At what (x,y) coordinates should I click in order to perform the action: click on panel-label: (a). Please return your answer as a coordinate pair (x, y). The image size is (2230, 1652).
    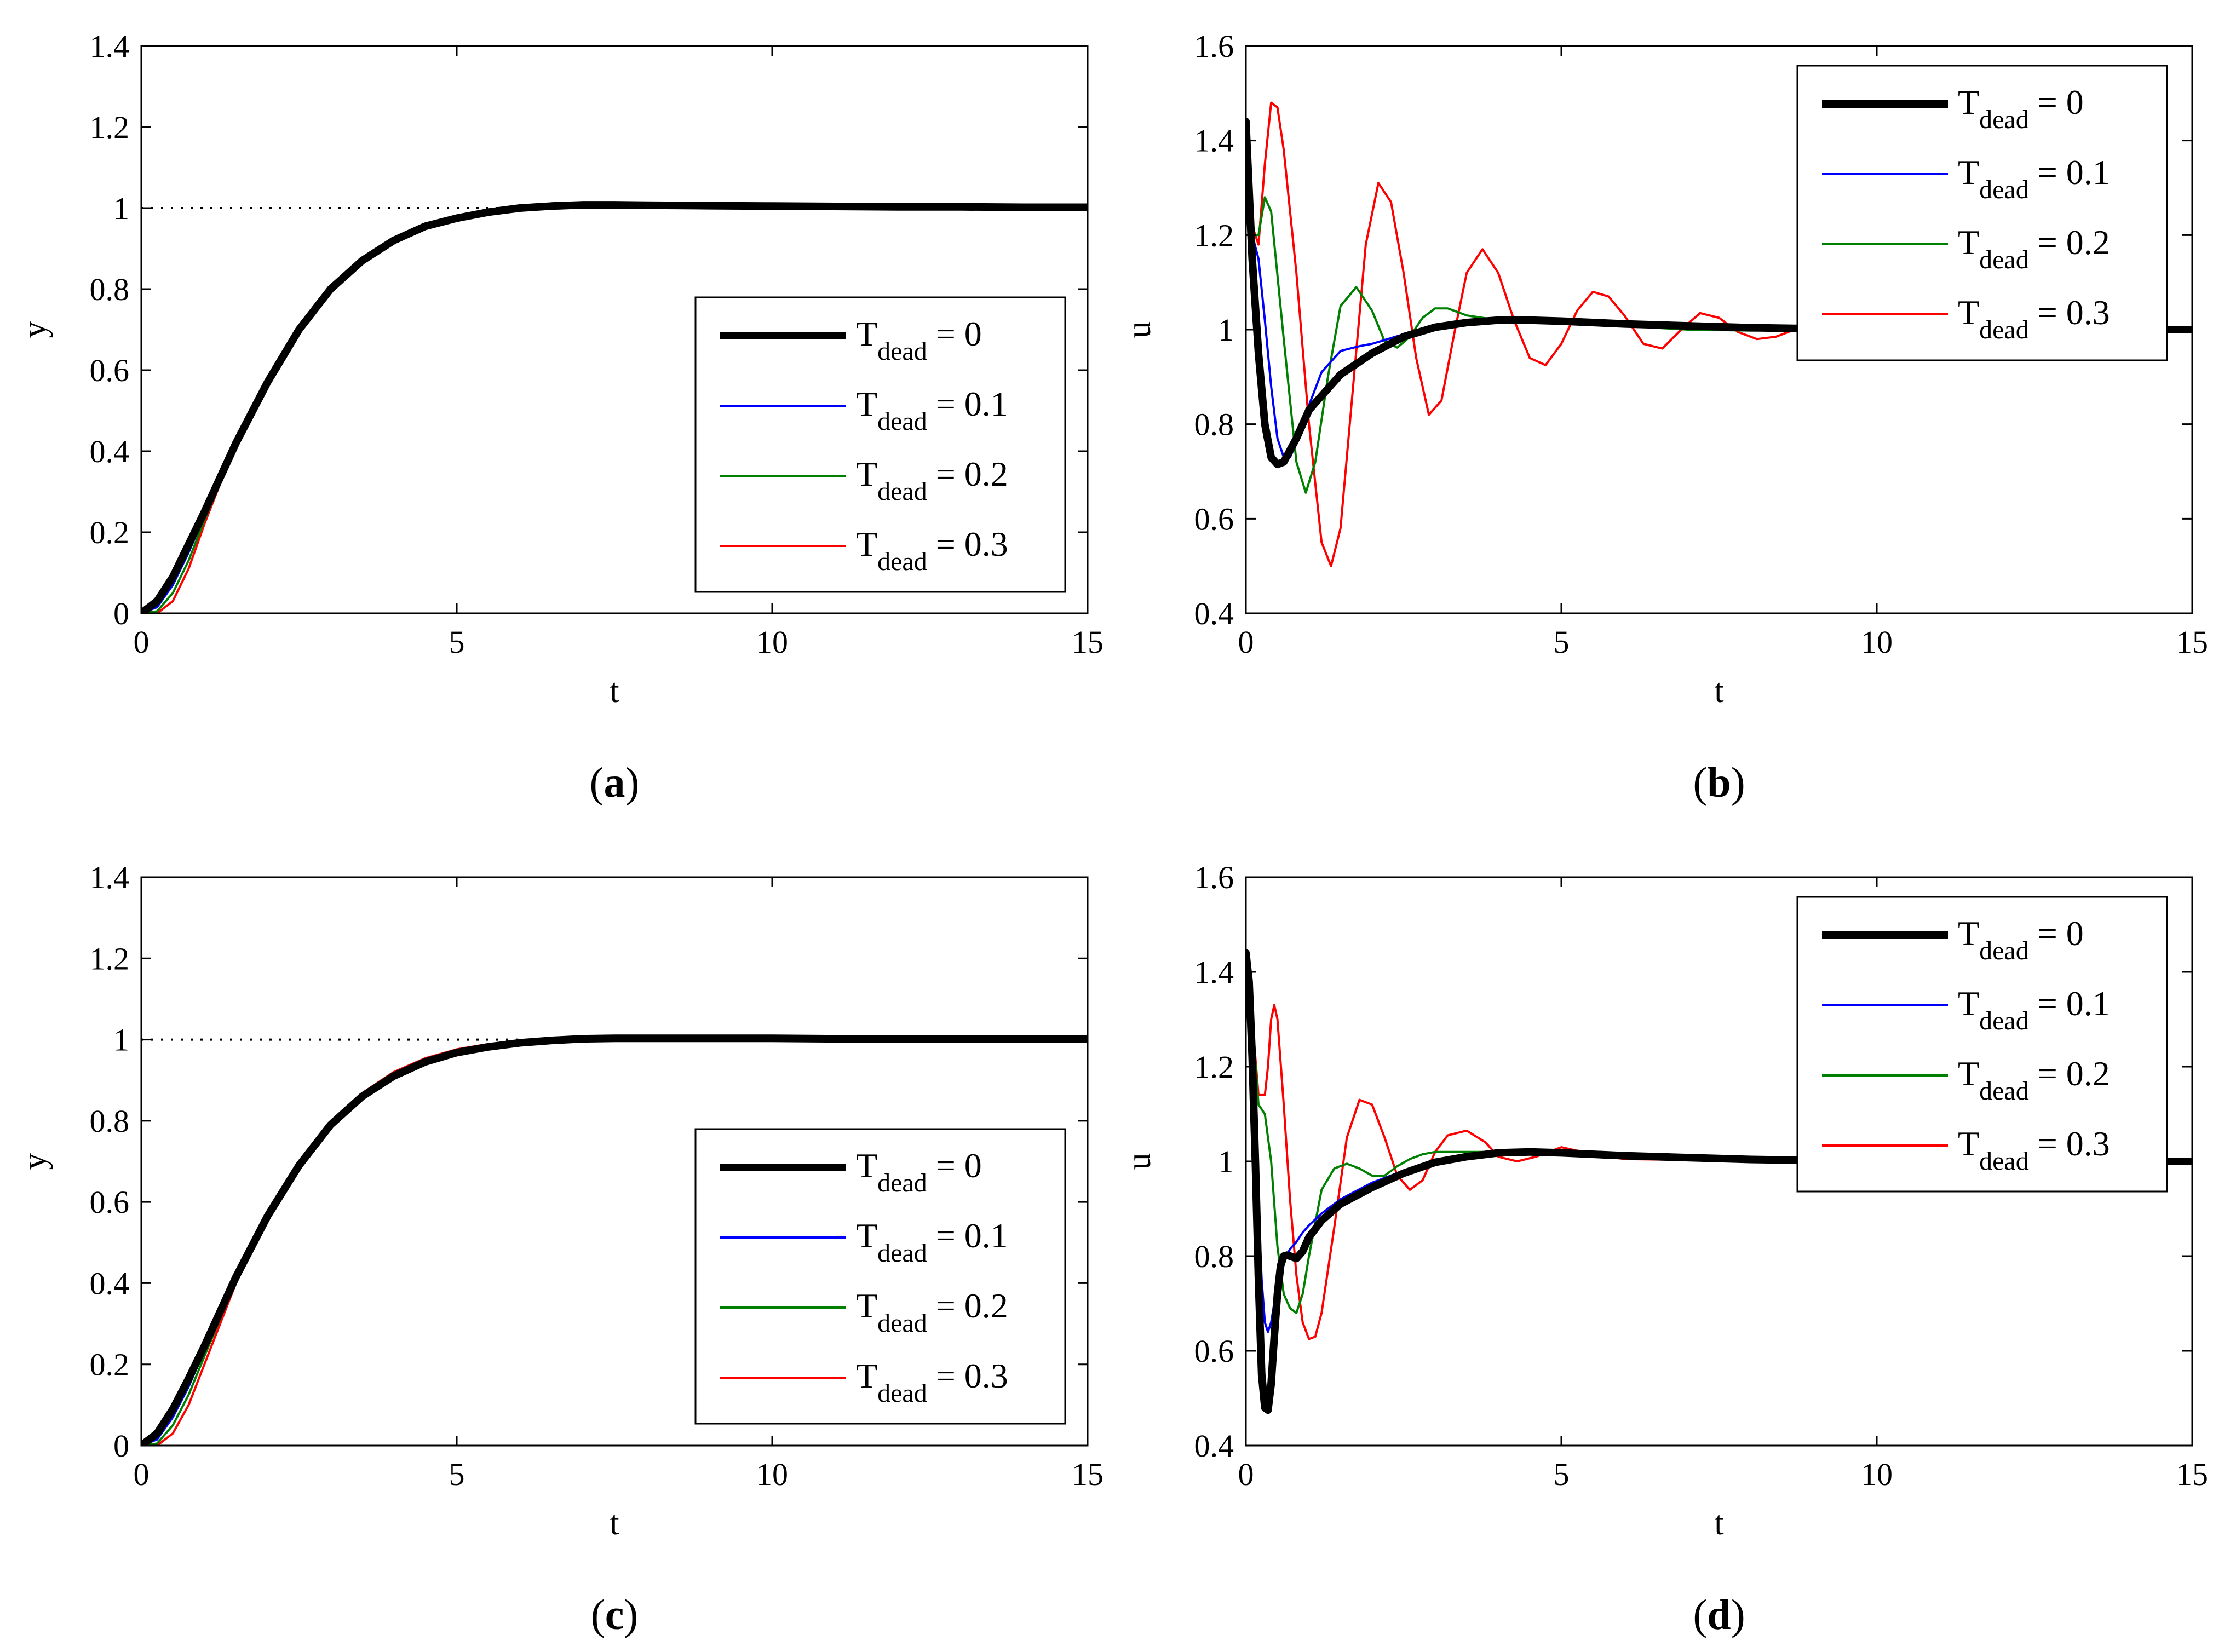
    Looking at the image, I should click on (615, 782).